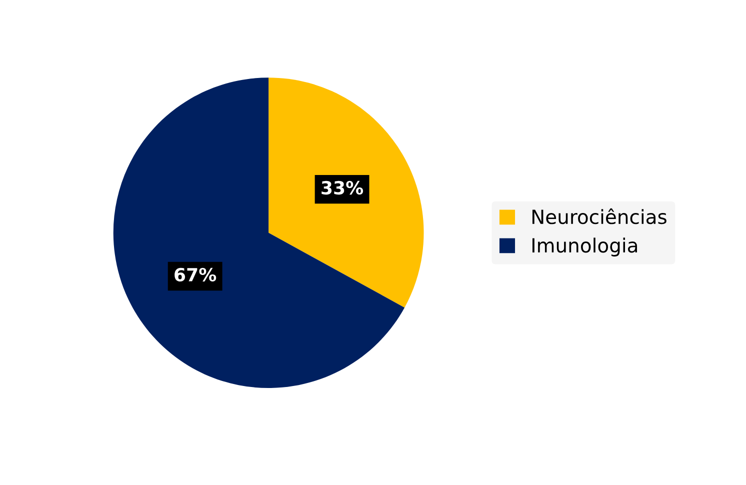 The height and width of the screenshot is (485, 746). Describe the element at coordinates (195, 275) in the screenshot. I see `data-label: 67%` at that location.